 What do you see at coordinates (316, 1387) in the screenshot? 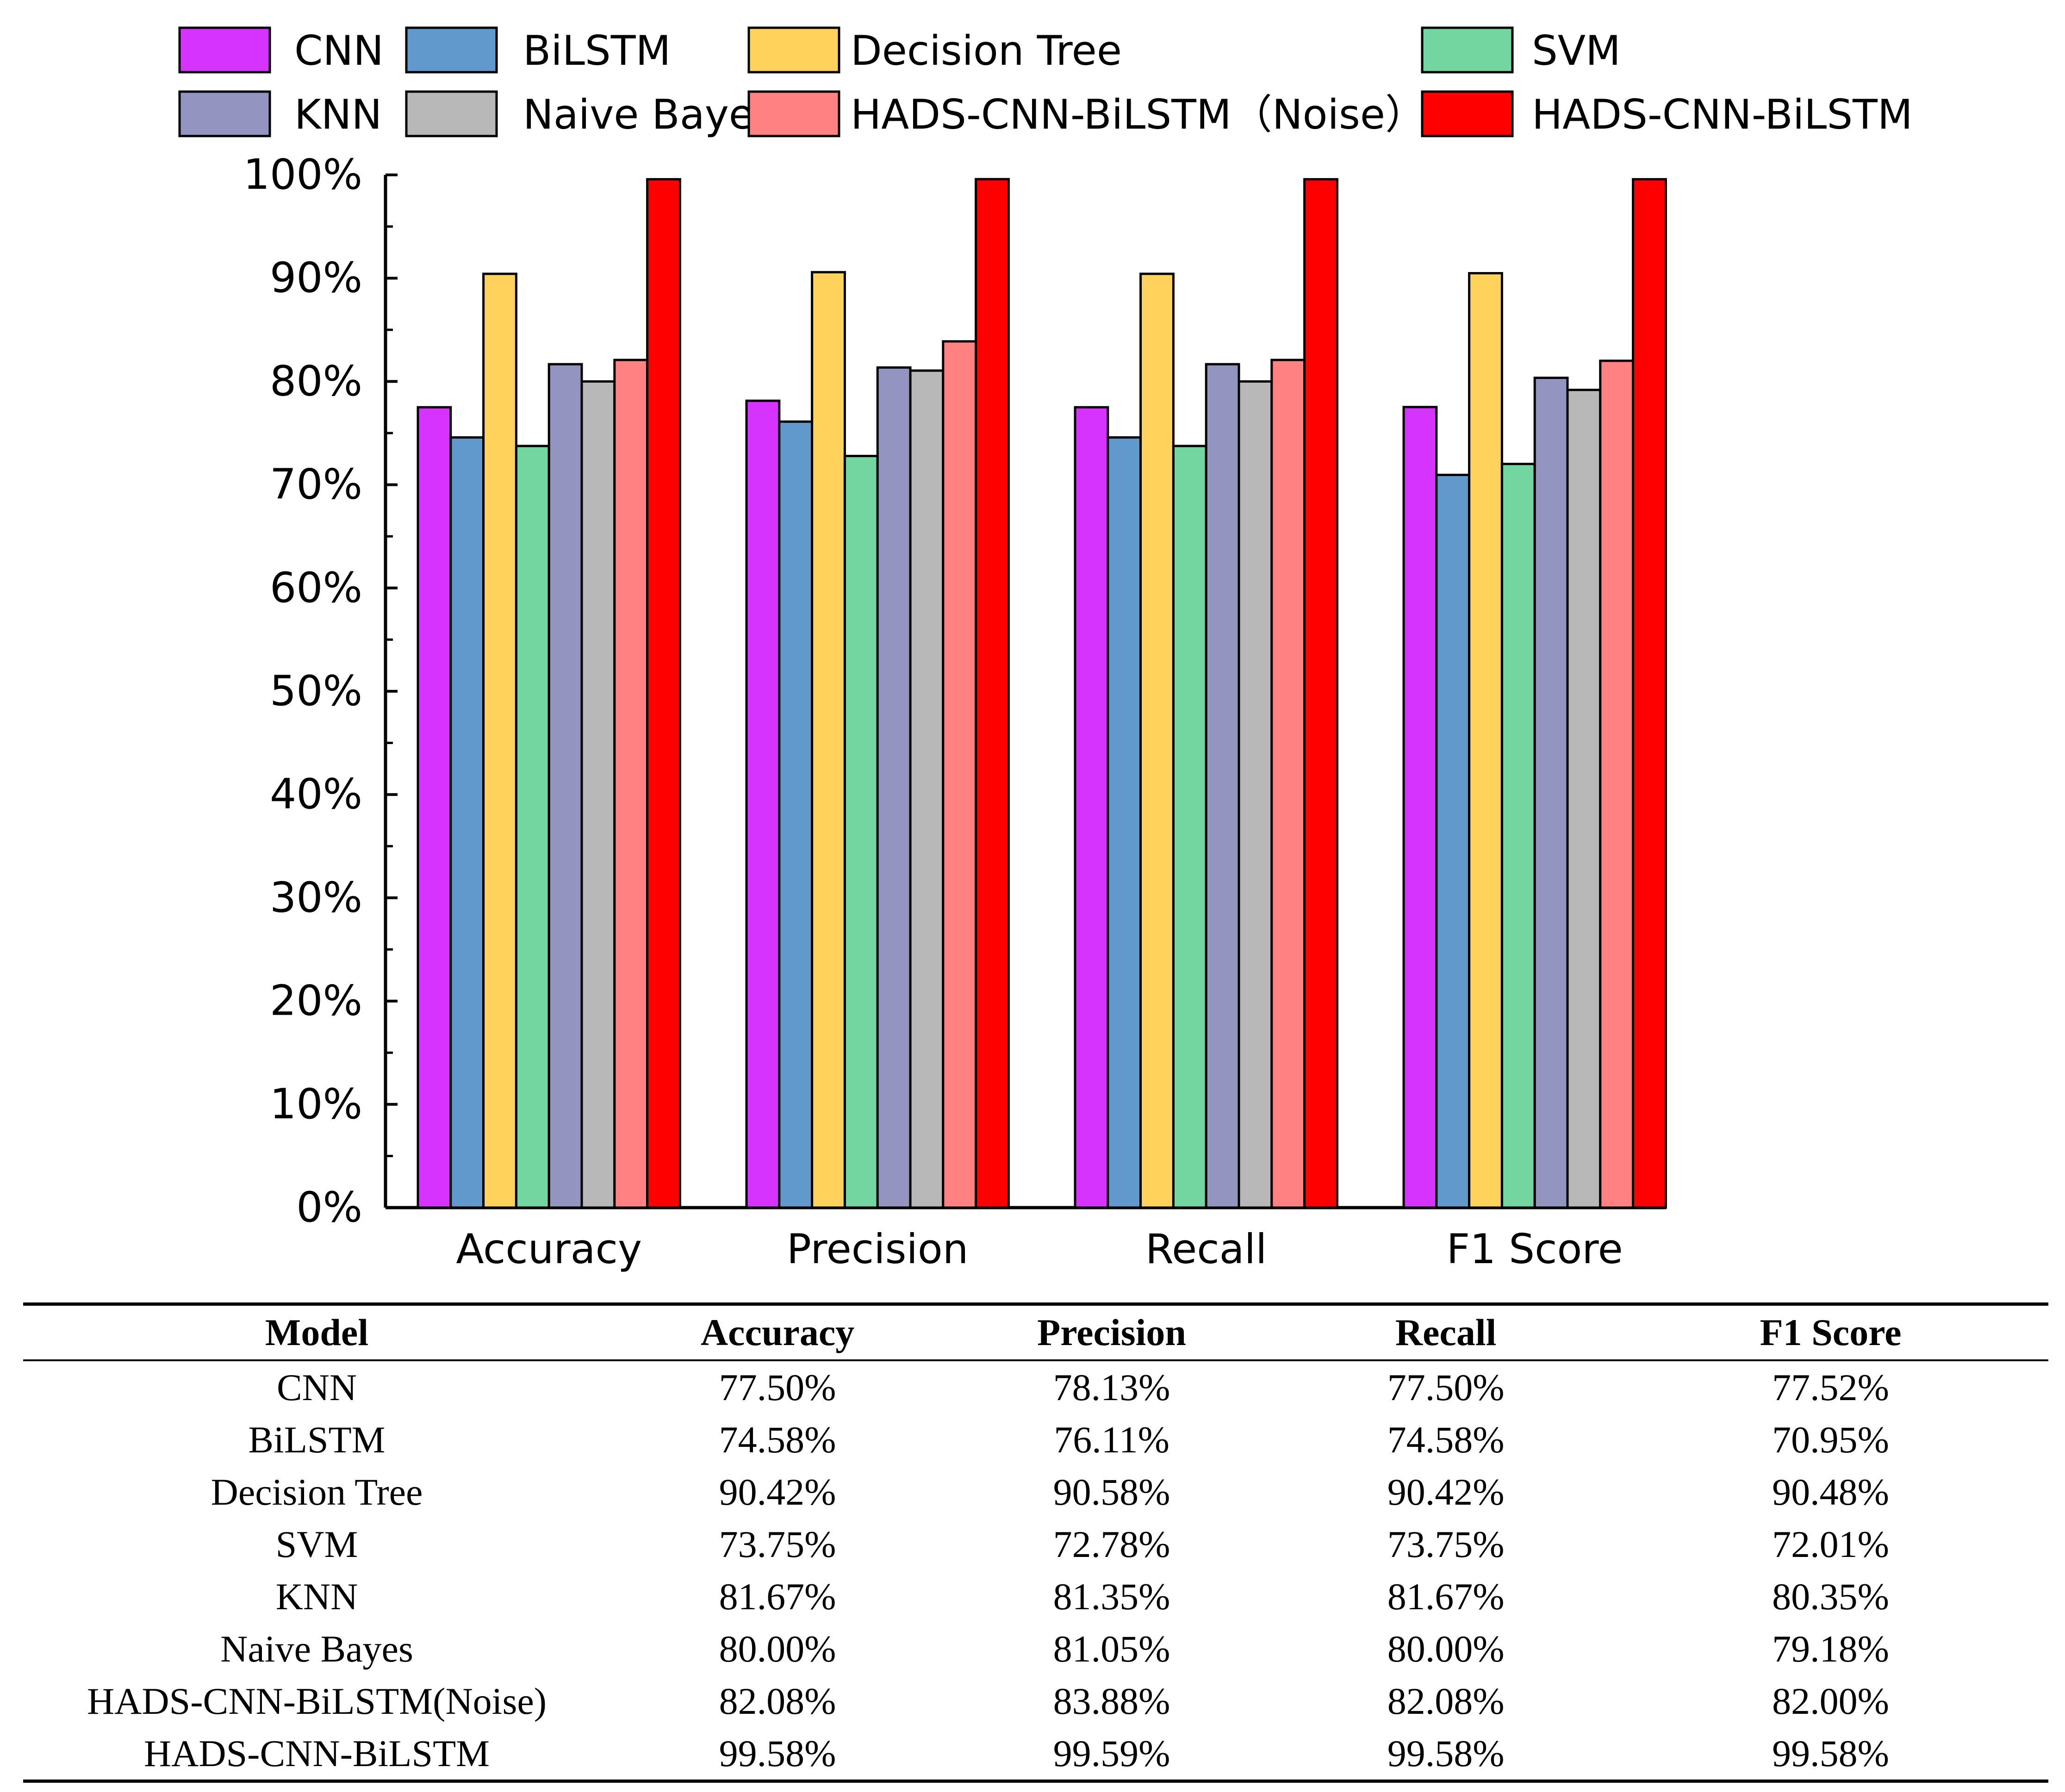
I see `cell-model: CNN` at bounding box center [316, 1387].